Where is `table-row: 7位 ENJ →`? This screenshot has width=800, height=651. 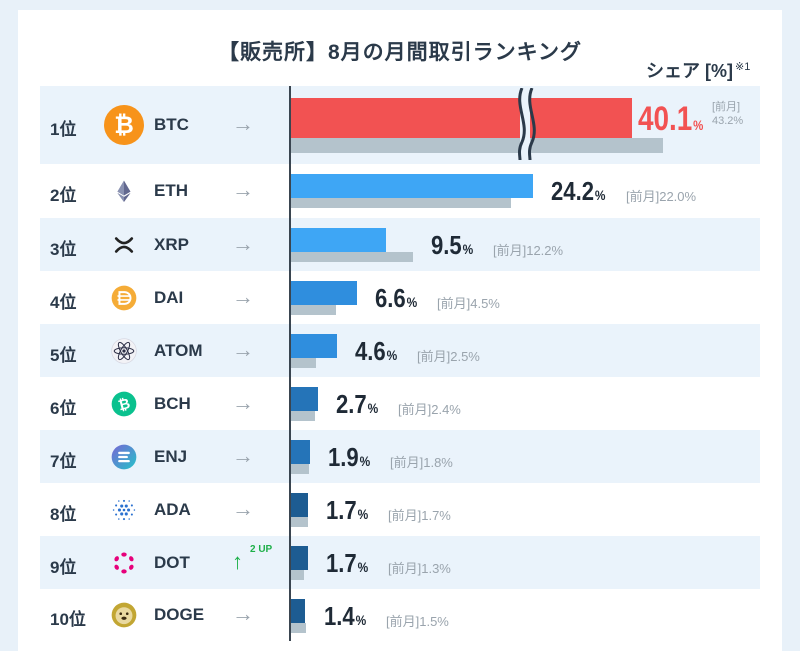
table-row: 7位 ENJ → is located at coordinates (400, 456).